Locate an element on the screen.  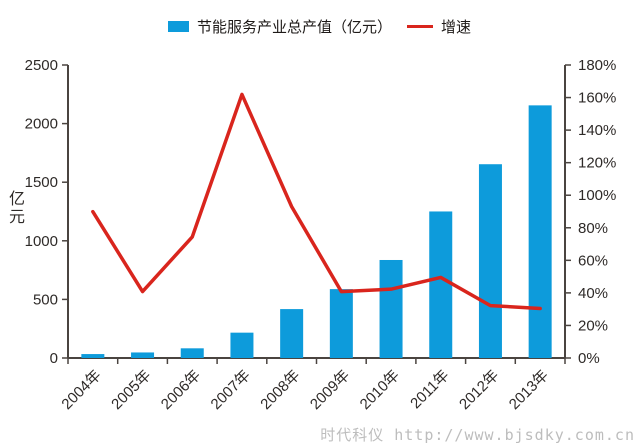
y-right-tick-label: 60% is located at coordinates (593, 260).